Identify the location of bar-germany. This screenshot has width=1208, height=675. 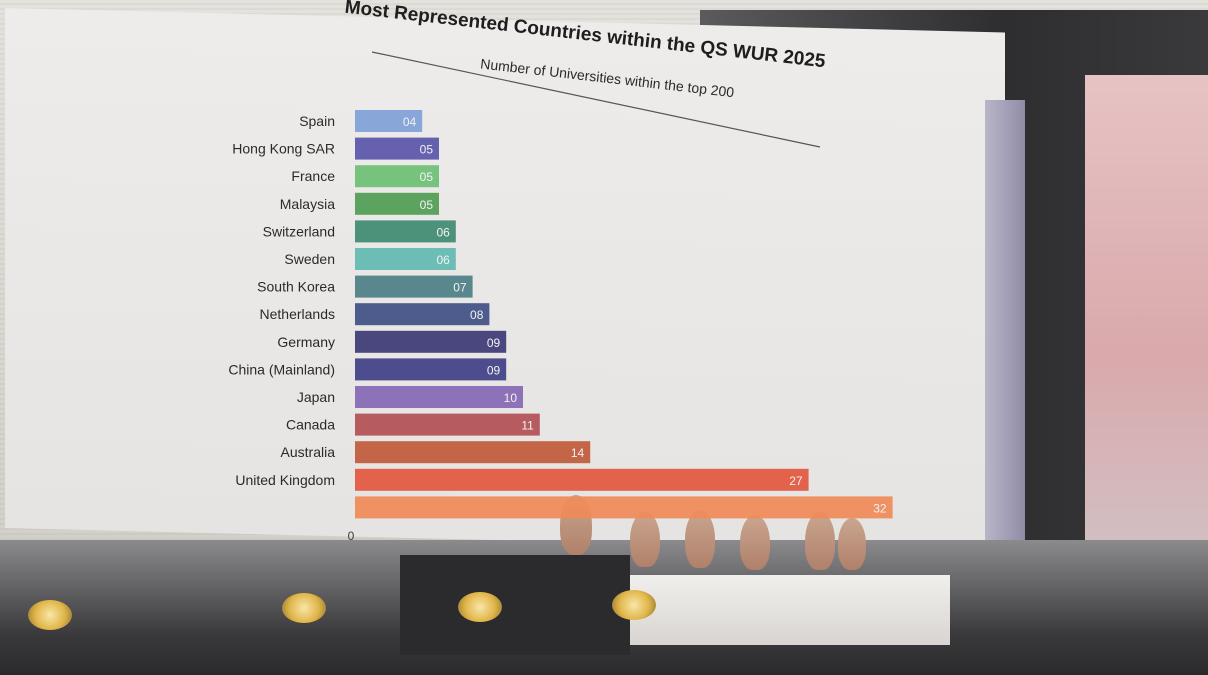
(431, 341).